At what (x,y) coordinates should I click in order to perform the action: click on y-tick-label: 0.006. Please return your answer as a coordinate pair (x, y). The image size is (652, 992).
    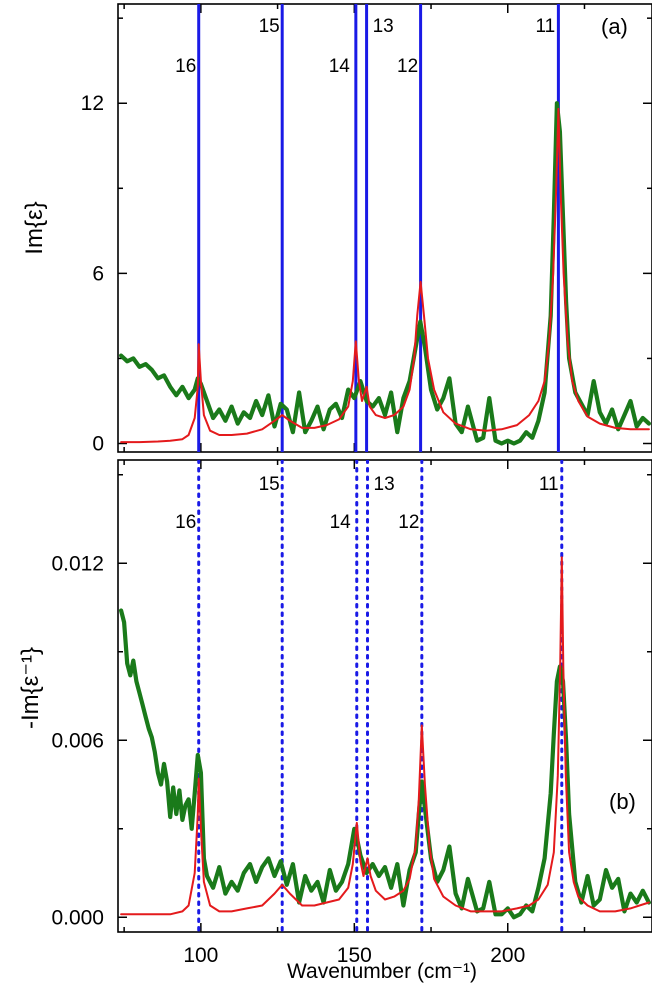
    Looking at the image, I should click on (77, 740).